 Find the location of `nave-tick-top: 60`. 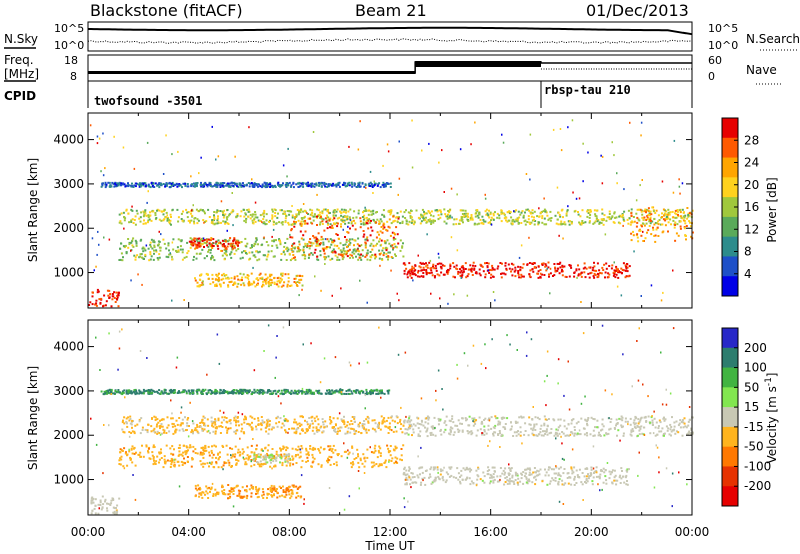

nave-tick-top: 60 is located at coordinates (715, 60).